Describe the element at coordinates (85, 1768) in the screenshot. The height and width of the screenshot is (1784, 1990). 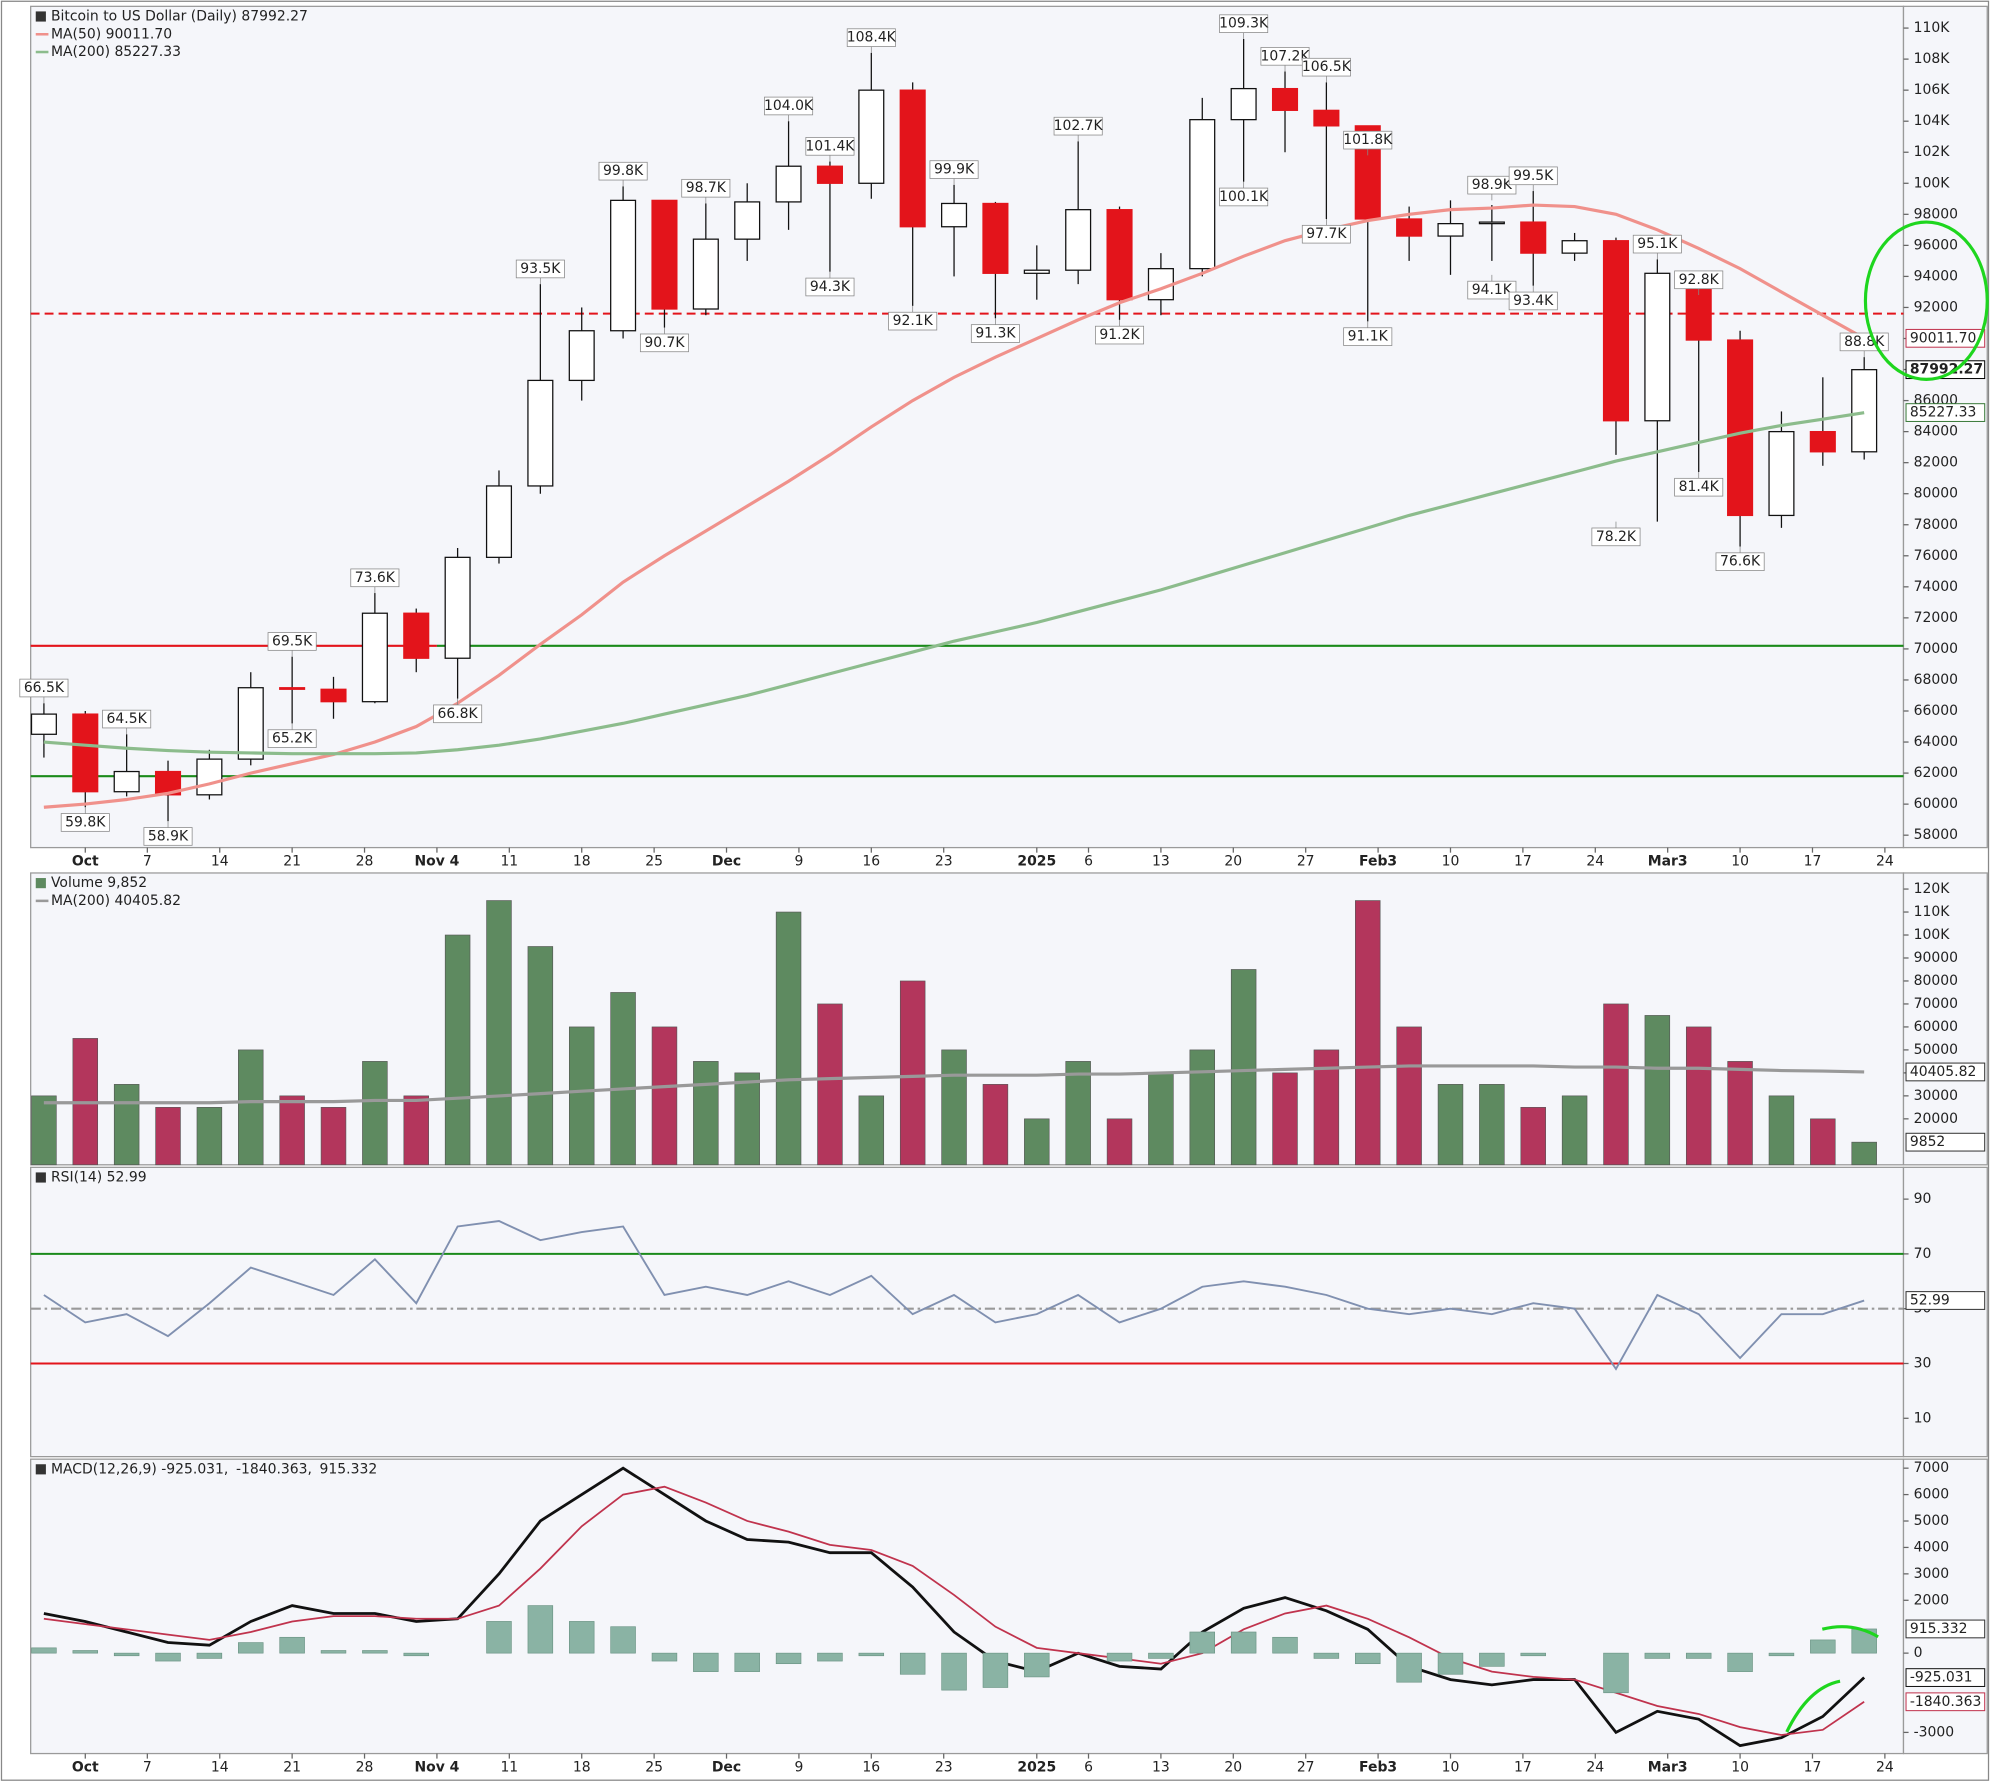
I see `x-tick-label: Oct` at that location.